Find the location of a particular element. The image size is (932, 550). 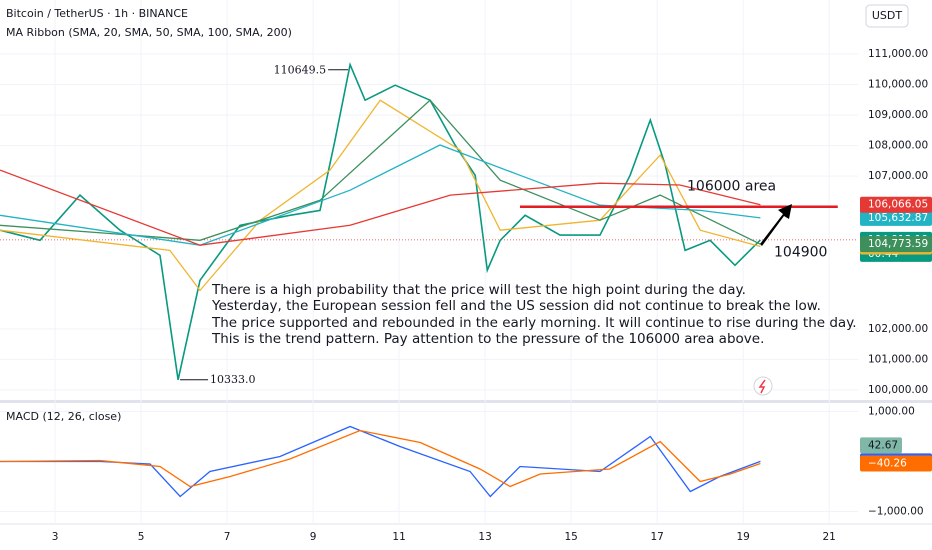

histogram-badge-label: 42.67 is located at coordinates (883, 445).